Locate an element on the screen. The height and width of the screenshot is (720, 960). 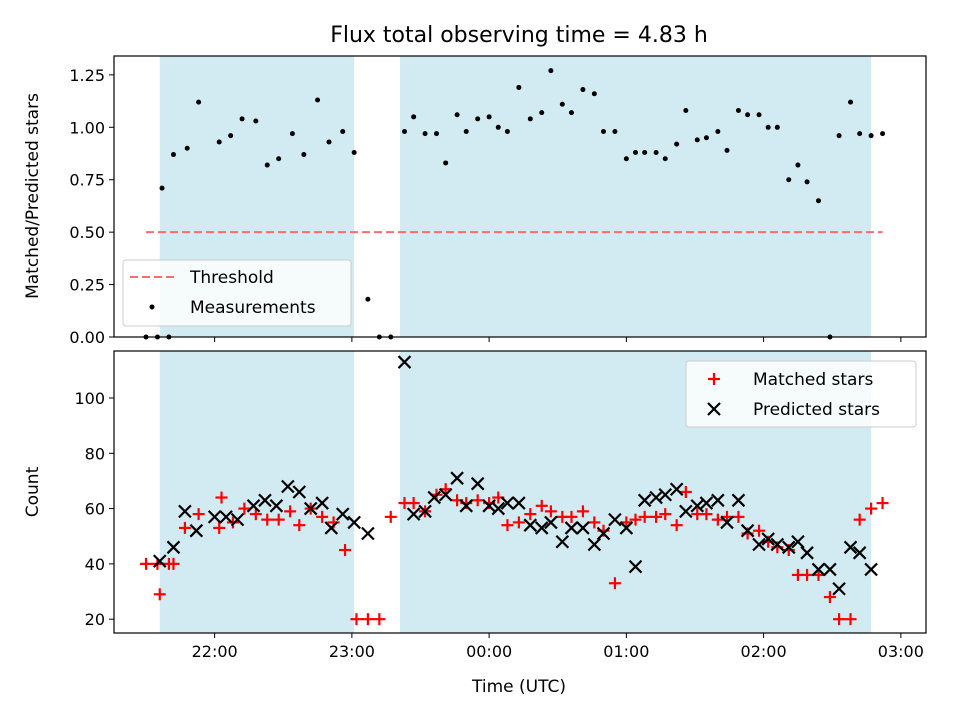
legend-threshold: Threshold is located at coordinates (231, 278).